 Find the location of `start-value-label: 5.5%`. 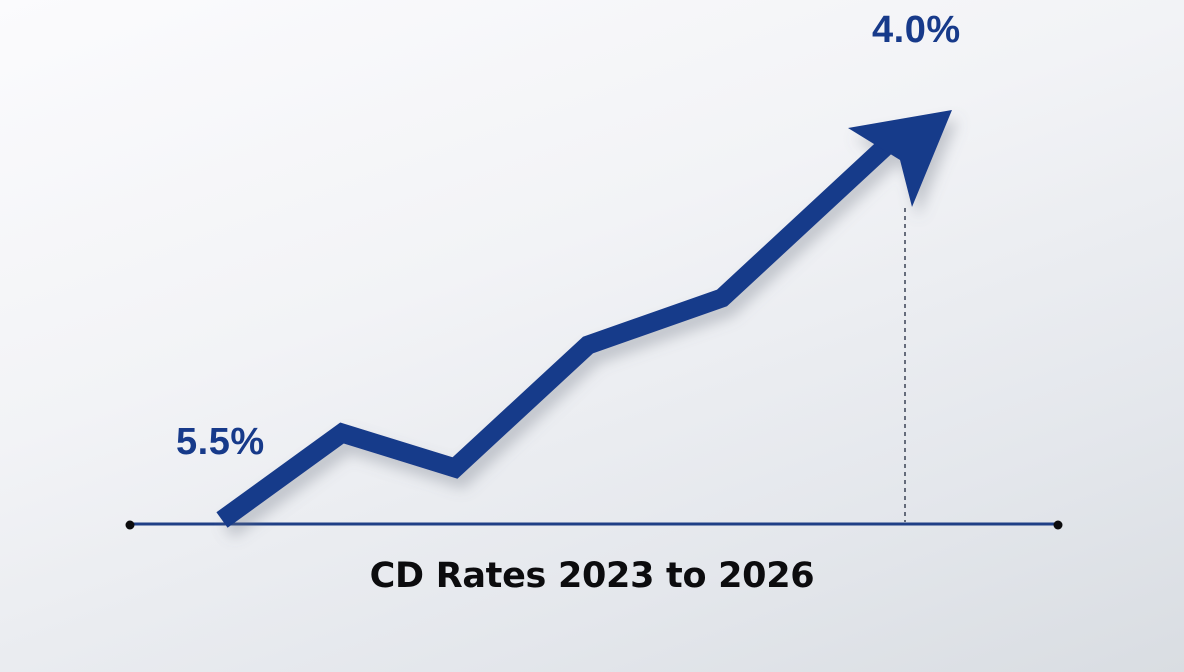

start-value-label: 5.5% is located at coordinates (220, 442).